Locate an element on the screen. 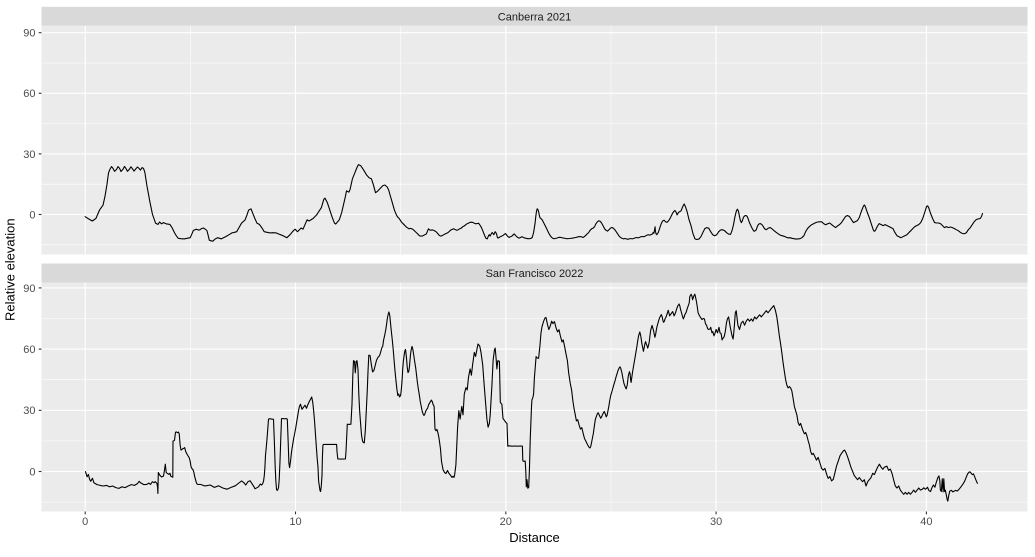 The height and width of the screenshot is (557, 1035). svg-text: San Francisco 2022 is located at coordinates (535, 274).